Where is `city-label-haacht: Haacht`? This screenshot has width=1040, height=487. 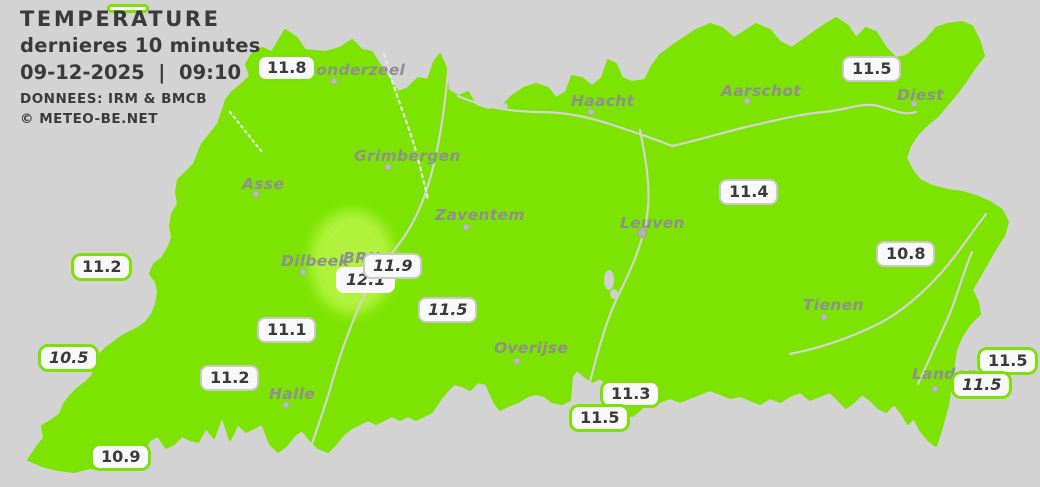
city-label-haacht: Haacht is located at coordinates (603, 101).